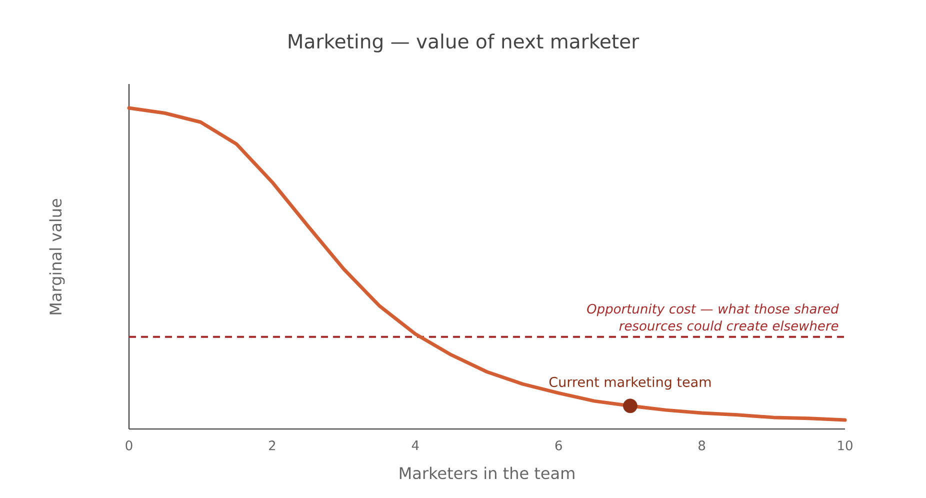 Image resolution: width=926 pixels, height=498 pixels. Describe the element at coordinates (129, 445) in the screenshot. I see `x-tick-label: 0` at that location.